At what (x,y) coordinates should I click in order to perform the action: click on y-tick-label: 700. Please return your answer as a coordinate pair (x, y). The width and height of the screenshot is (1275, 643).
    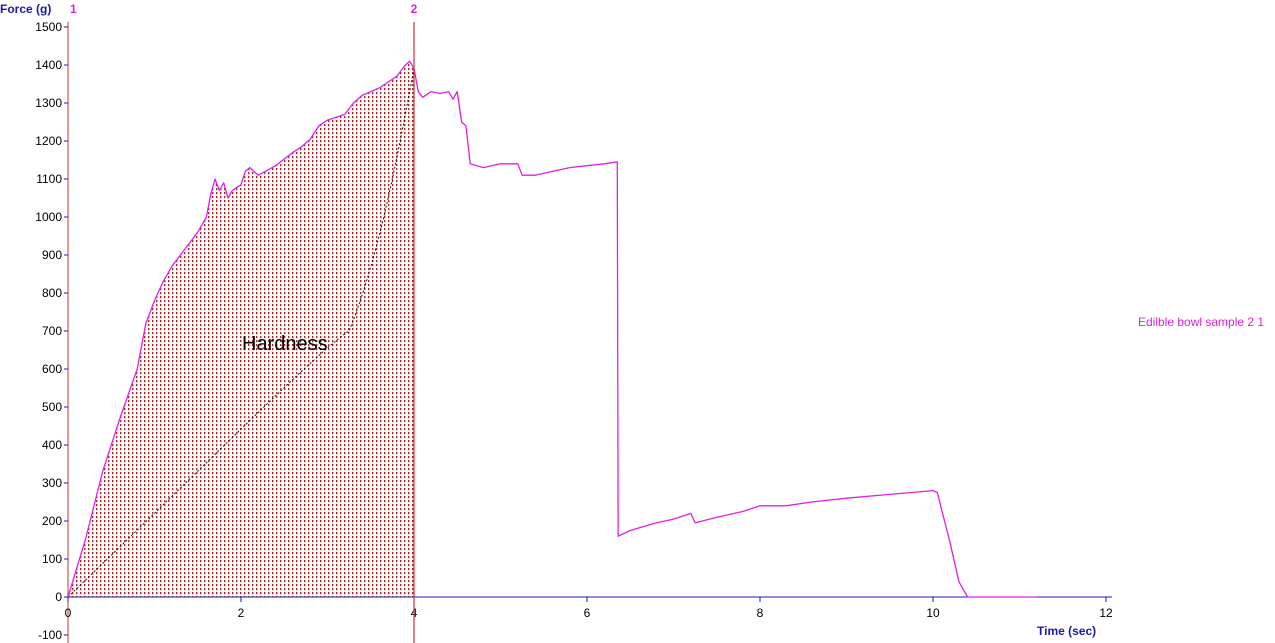
    Looking at the image, I should click on (52, 331).